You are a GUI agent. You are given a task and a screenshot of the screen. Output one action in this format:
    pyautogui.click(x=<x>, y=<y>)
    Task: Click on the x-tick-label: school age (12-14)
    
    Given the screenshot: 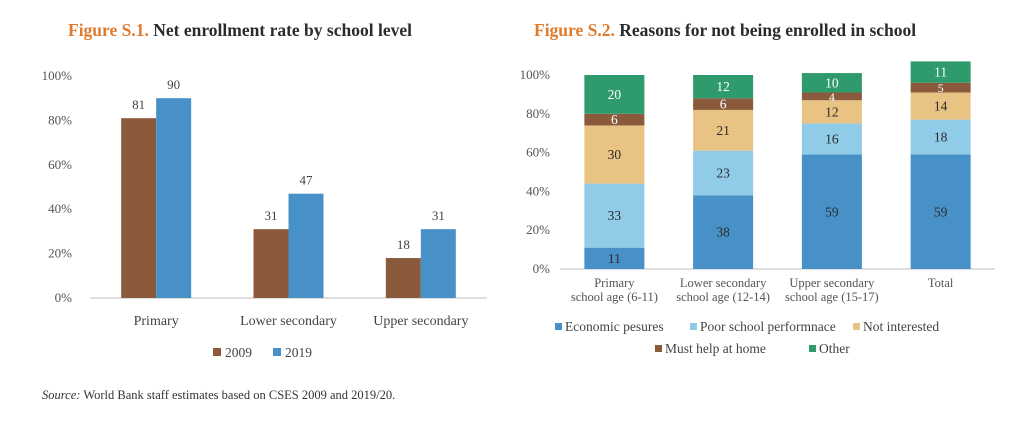 What is the action you would take?
    pyautogui.click(x=723, y=297)
    